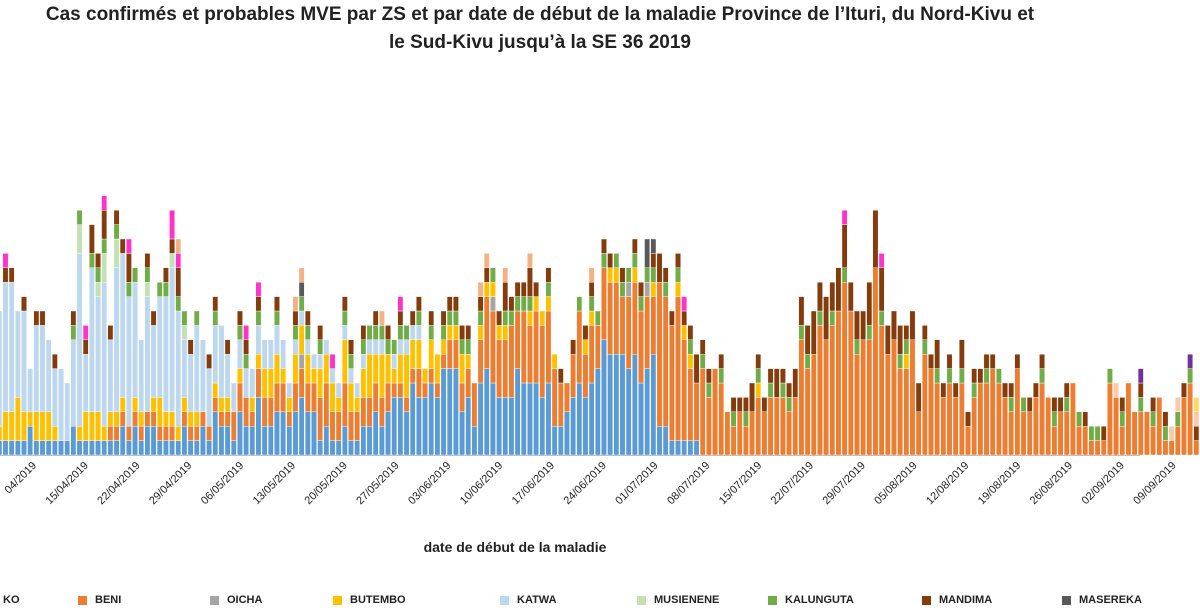 The width and height of the screenshot is (1200, 616). What do you see at coordinates (740, 483) in the screenshot?
I see `x-tick-label: 15/07/2019` at bounding box center [740, 483].